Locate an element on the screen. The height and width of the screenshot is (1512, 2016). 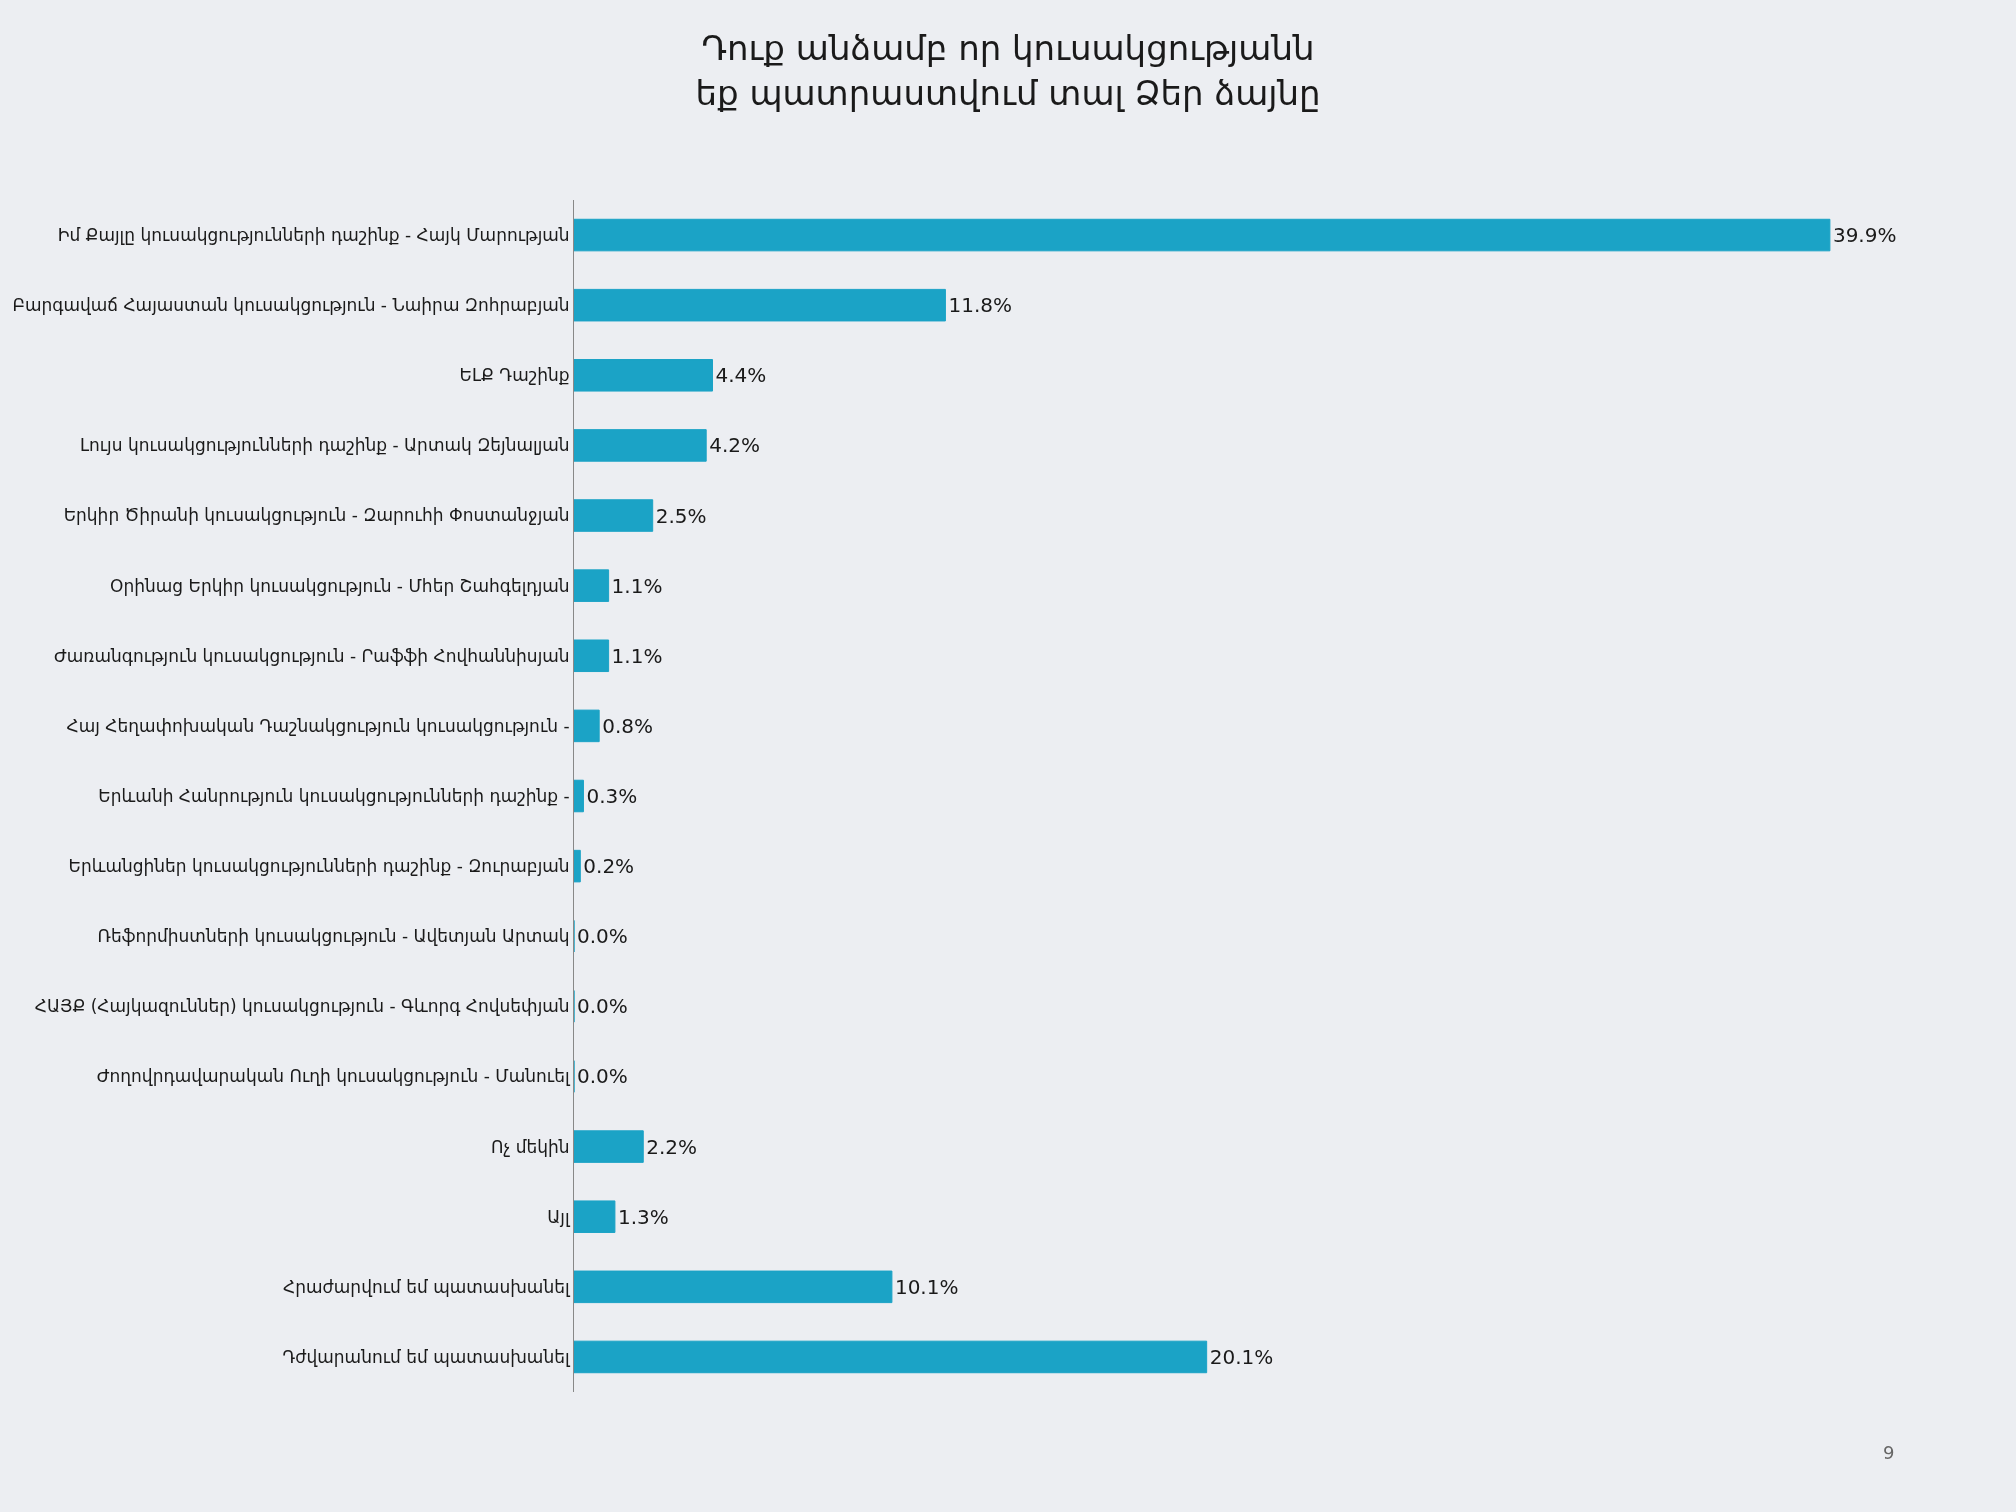
y-tick-label: Ժառանգություն կուսակցություն - Րաֆֆի Հովհաննիսյան is located at coordinates (311, 655).